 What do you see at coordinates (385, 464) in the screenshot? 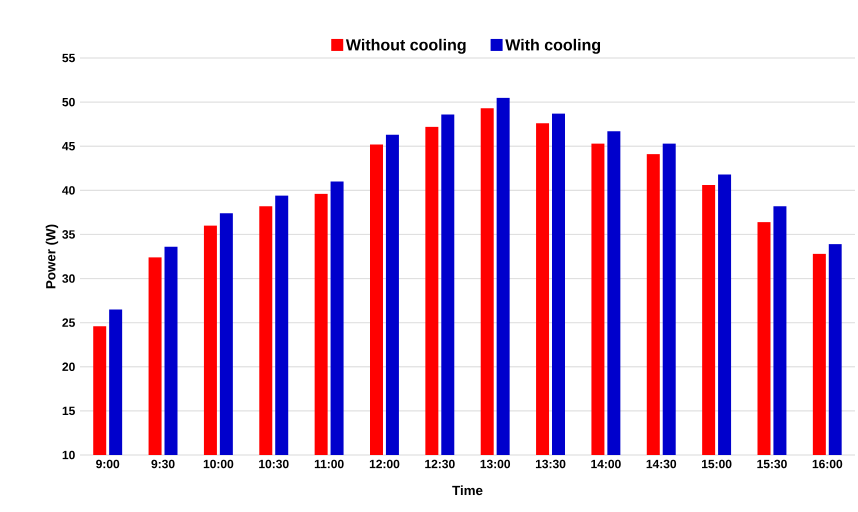
I see `x-tick-label: 12:00` at bounding box center [385, 464].